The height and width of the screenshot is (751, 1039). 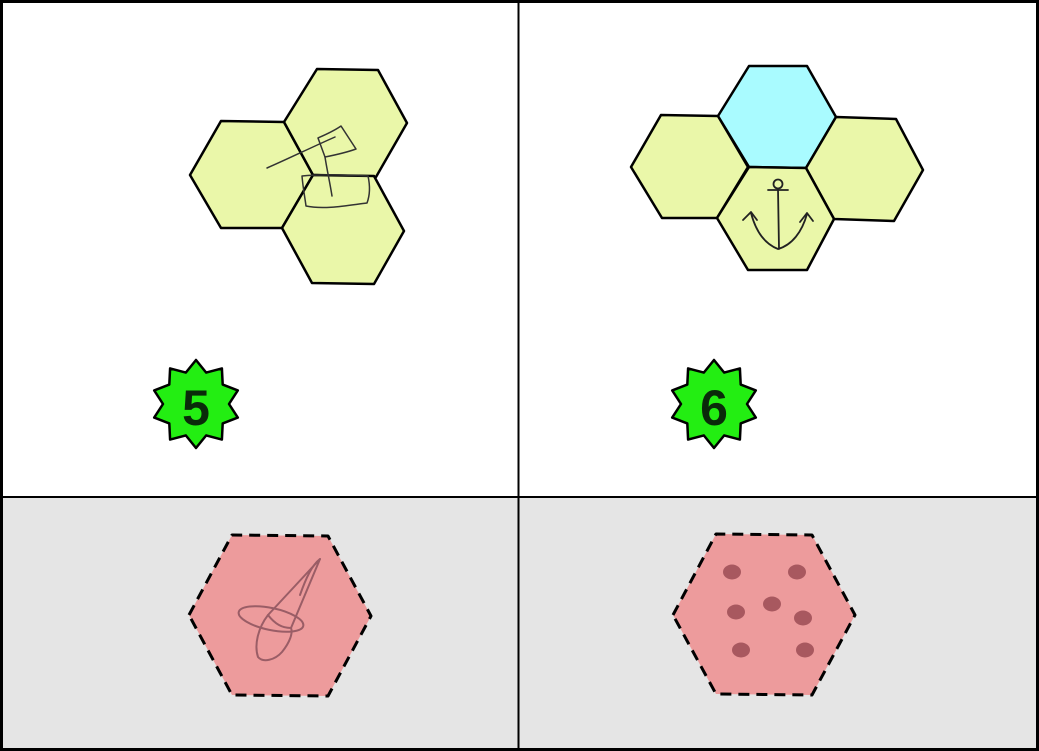 I want to click on badge-number: 5, so click(x=196, y=408).